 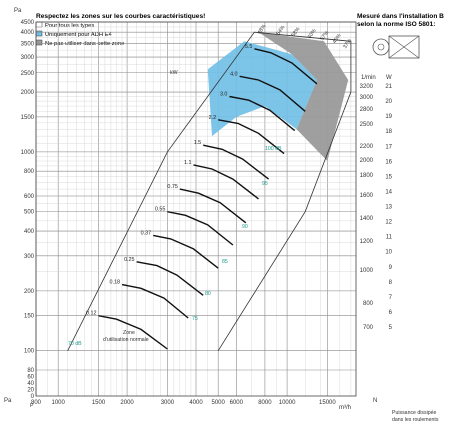 I want to click on legend-swatch-adh, so click(x=39, y=33).